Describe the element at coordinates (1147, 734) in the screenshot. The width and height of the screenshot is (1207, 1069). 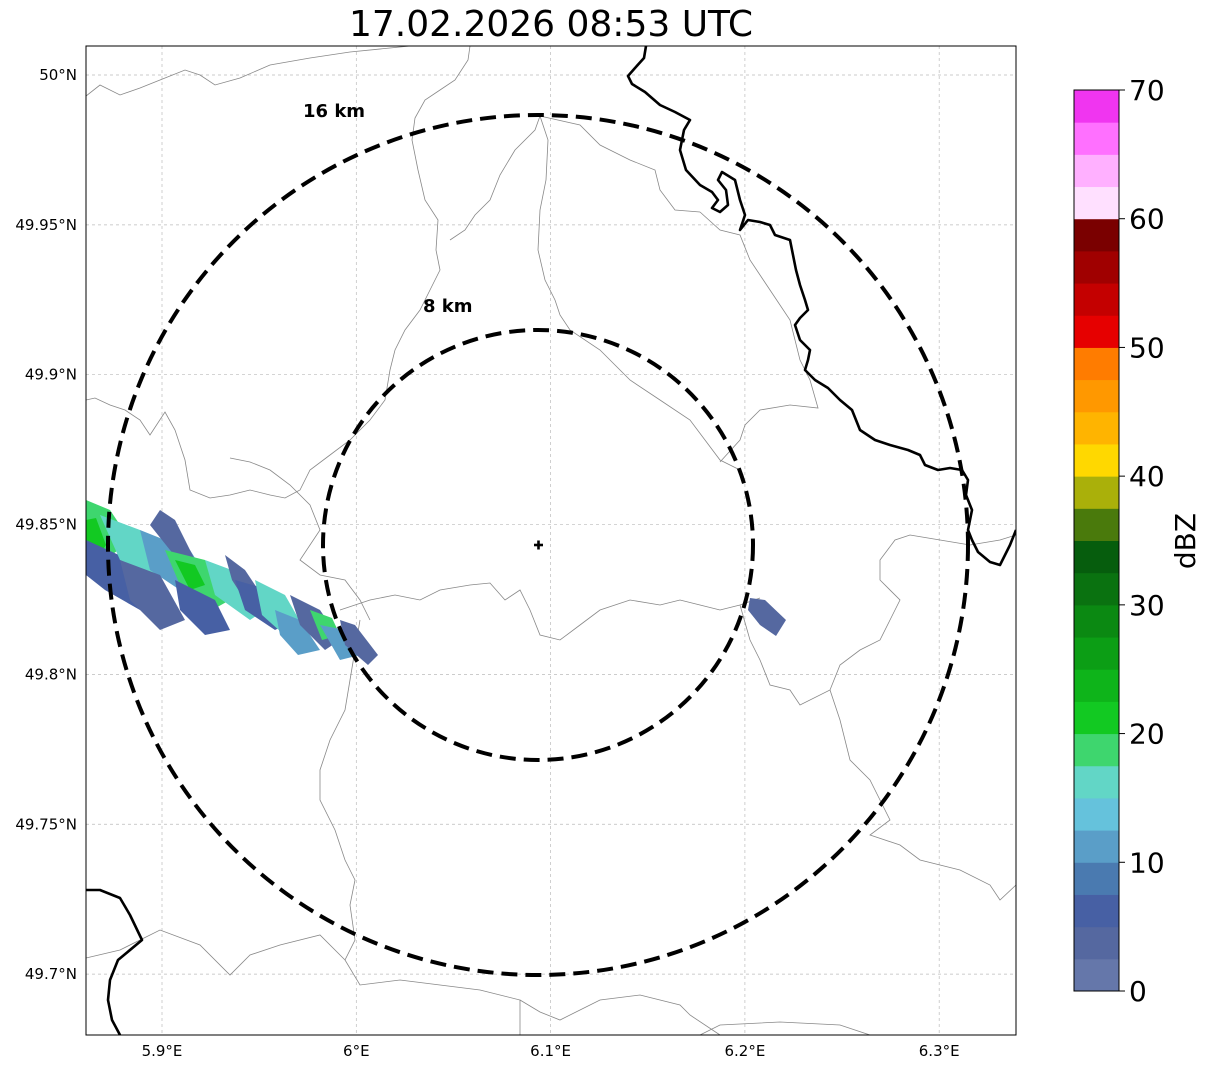
I see `colorbar-tick-label: 20` at that location.